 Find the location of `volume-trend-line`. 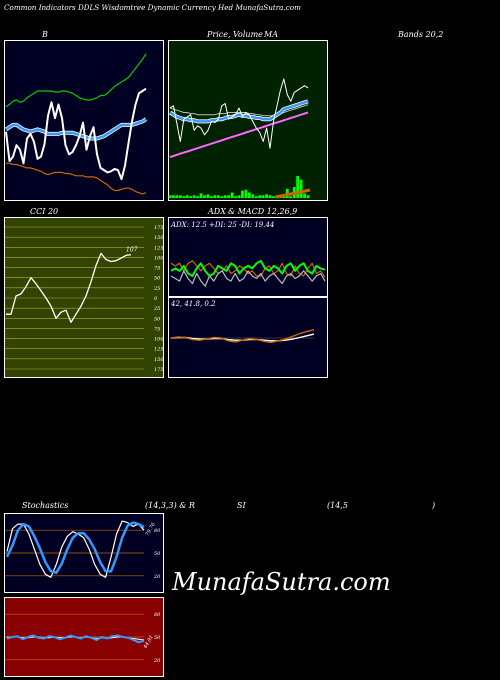

volume-trend-line is located at coordinates (293, 193).